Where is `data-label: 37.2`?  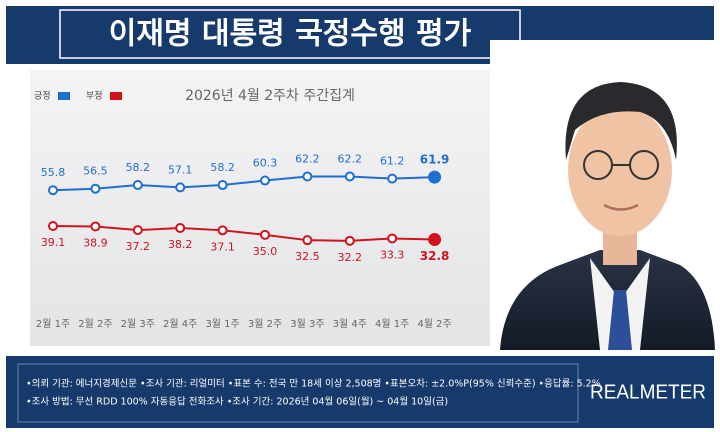 data-label: 37.2 is located at coordinates (138, 246).